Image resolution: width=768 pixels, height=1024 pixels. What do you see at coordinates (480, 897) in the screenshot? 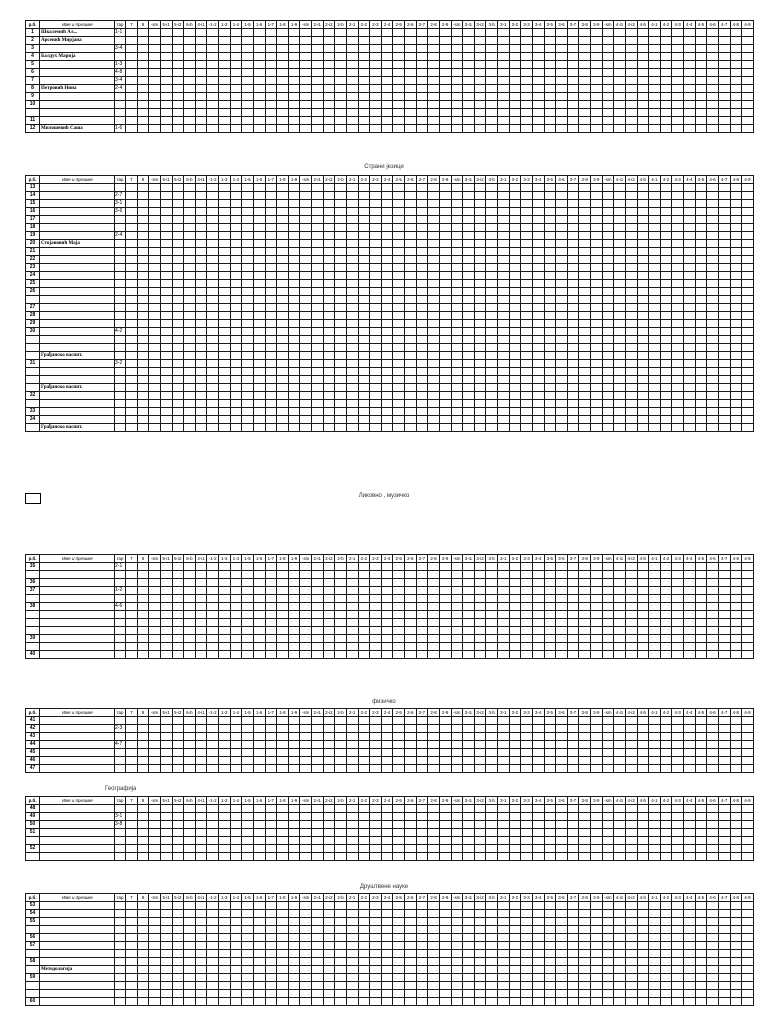
I see `header-col: 3-i2` at bounding box center [480, 897].